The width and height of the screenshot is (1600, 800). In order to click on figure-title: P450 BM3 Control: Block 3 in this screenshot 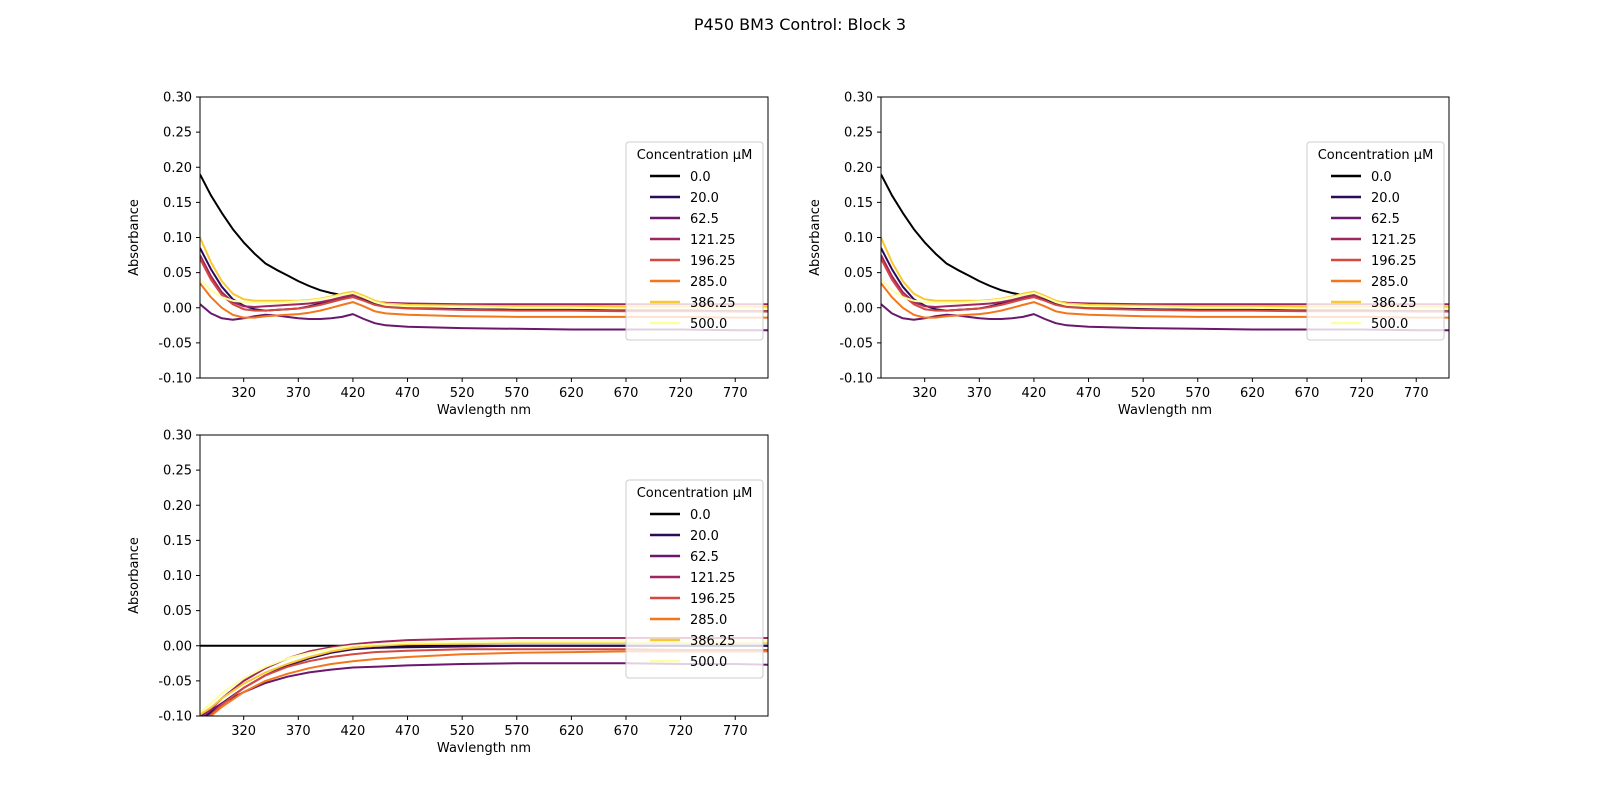, I will do `click(800, 24)`.